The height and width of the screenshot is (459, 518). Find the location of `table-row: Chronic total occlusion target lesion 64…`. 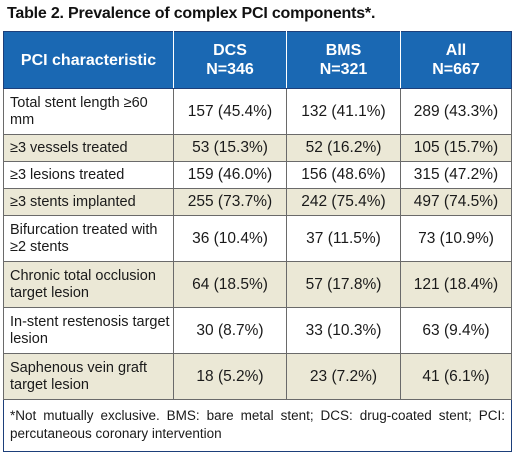

table-row: Chronic total occlusion target lesion 64… is located at coordinates (257, 284).